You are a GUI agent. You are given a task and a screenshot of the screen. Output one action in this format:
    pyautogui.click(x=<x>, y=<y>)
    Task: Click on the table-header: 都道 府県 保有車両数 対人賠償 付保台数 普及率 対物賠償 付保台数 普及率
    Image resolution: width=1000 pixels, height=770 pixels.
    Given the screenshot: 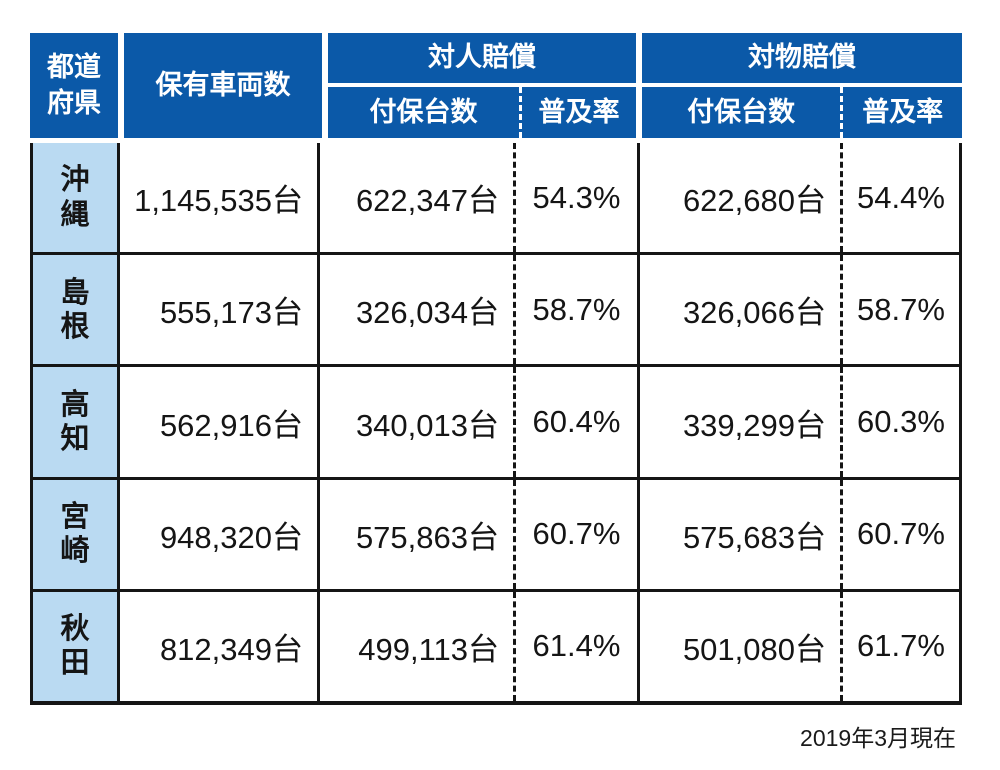 What is the action you would take?
    pyautogui.click(x=496, y=85)
    